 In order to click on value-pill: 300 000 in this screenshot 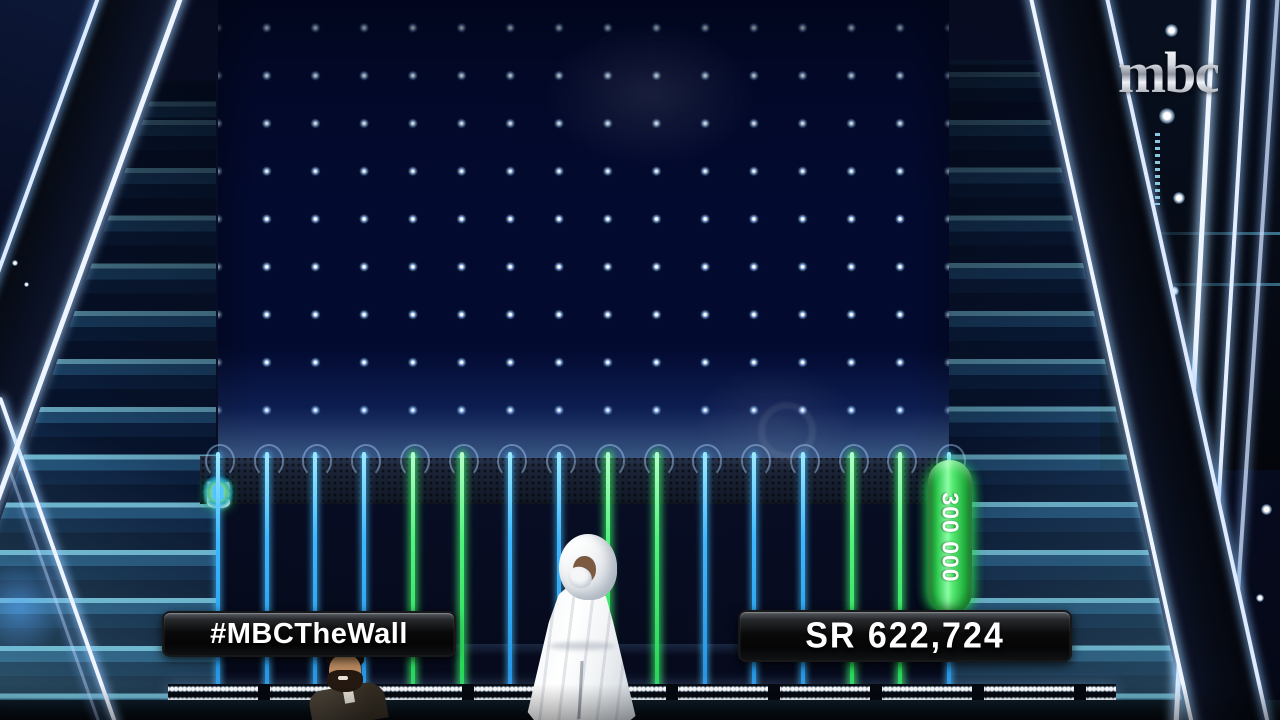, I will do `click(950, 537)`.